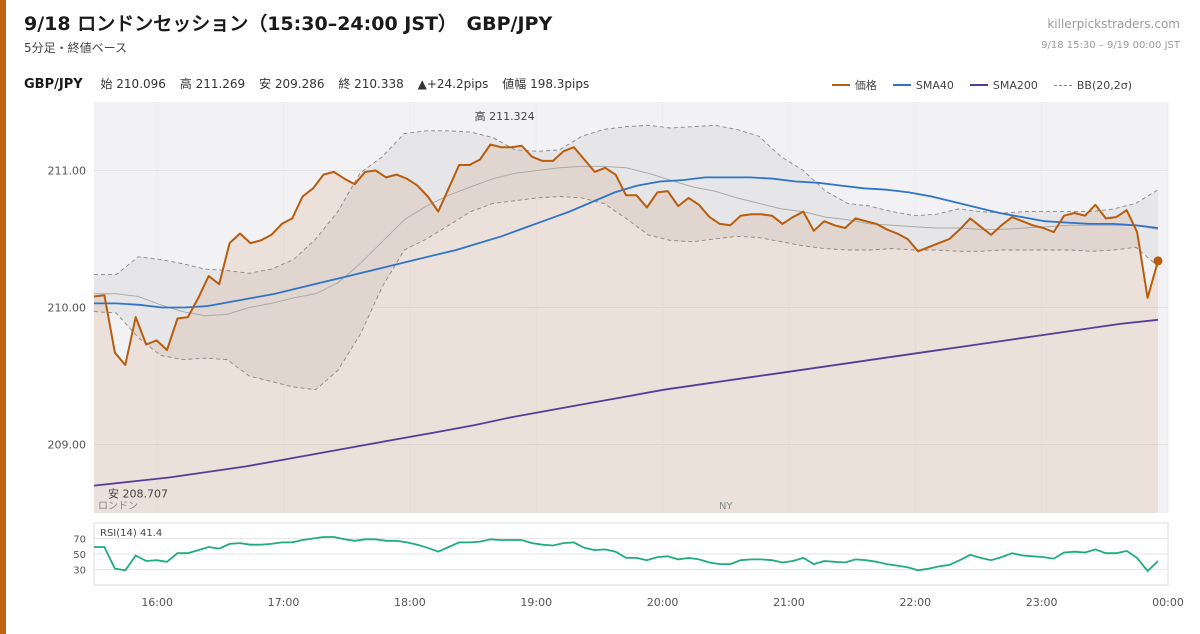  What do you see at coordinates (157, 602) in the screenshot?
I see `x-tick-label-0: 16:00` at bounding box center [157, 602].